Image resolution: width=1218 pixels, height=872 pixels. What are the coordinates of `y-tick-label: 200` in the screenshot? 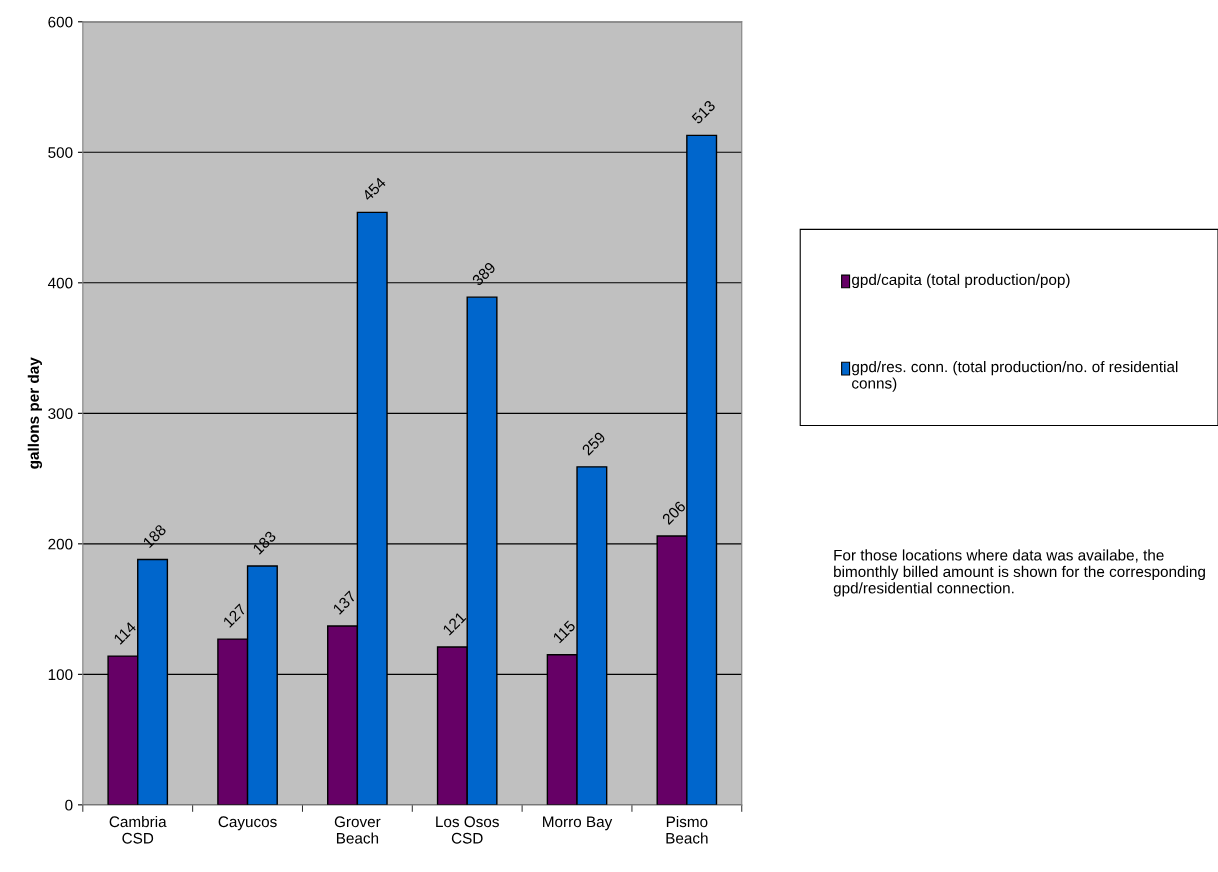 It's located at (60, 544).